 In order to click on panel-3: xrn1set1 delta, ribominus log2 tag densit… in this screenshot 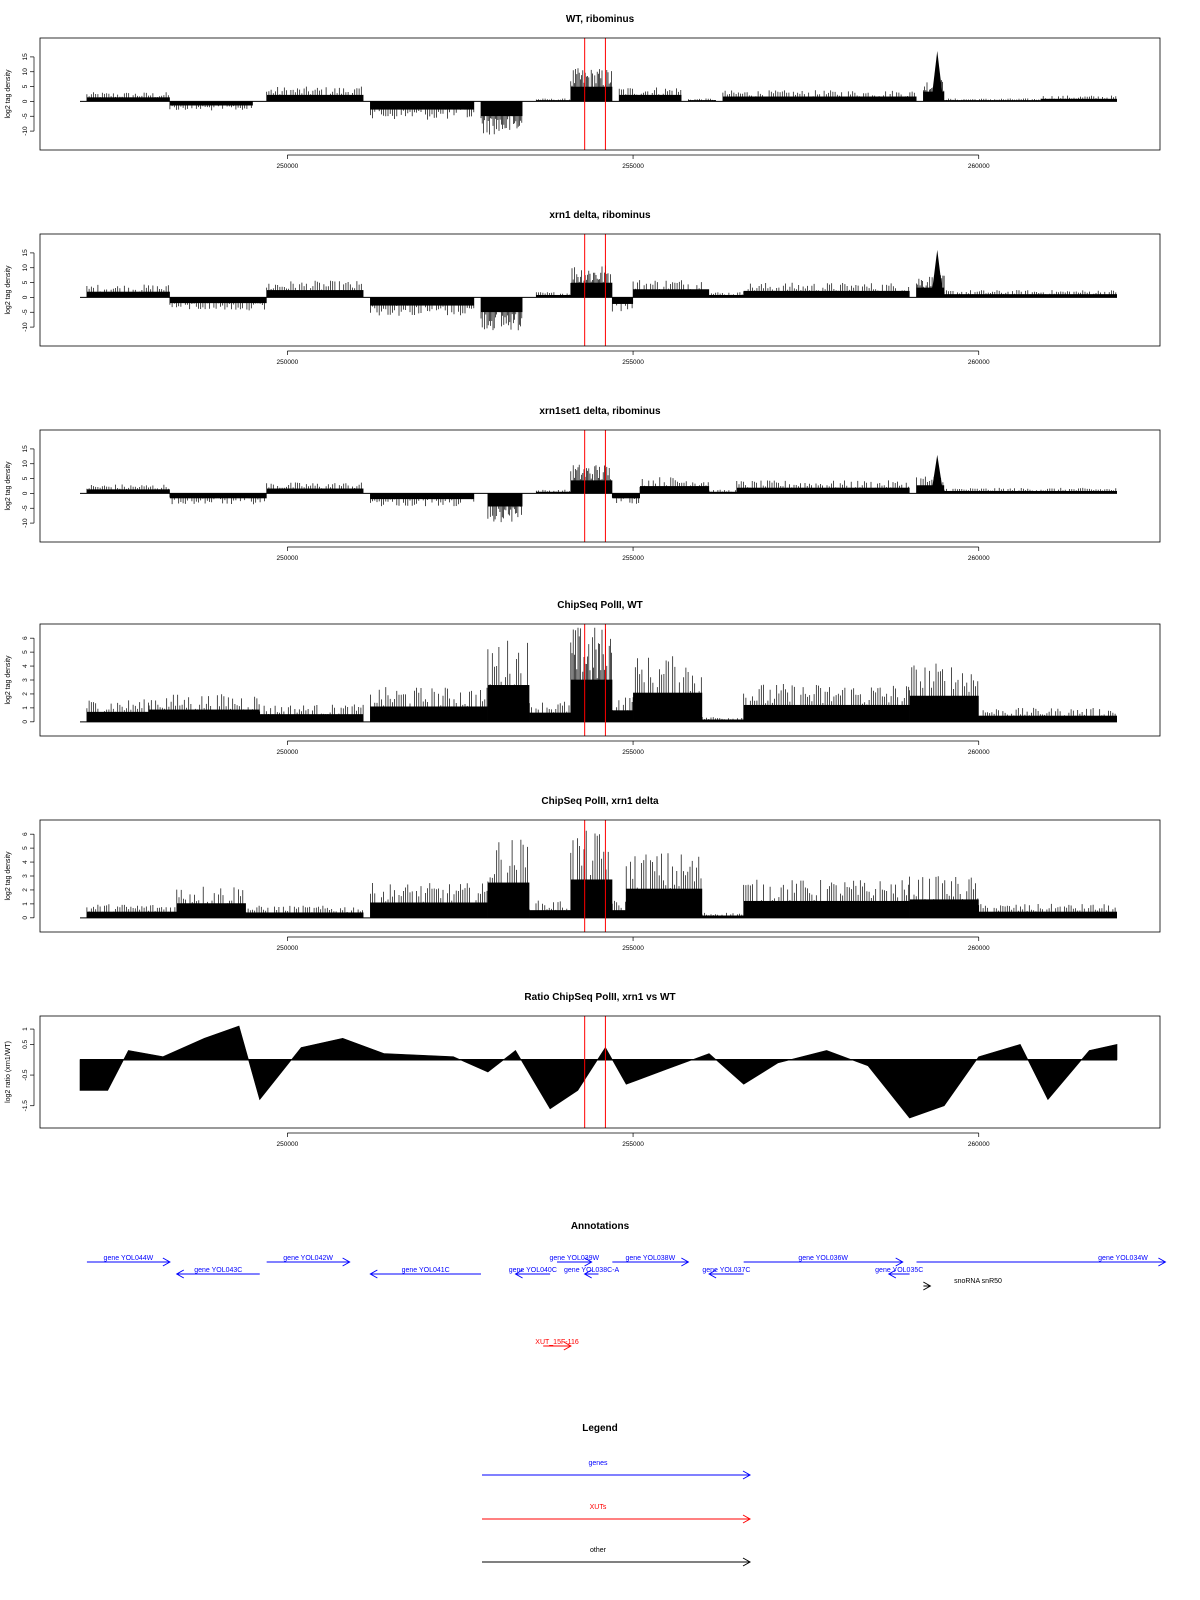, I will do `click(583, 484)`.